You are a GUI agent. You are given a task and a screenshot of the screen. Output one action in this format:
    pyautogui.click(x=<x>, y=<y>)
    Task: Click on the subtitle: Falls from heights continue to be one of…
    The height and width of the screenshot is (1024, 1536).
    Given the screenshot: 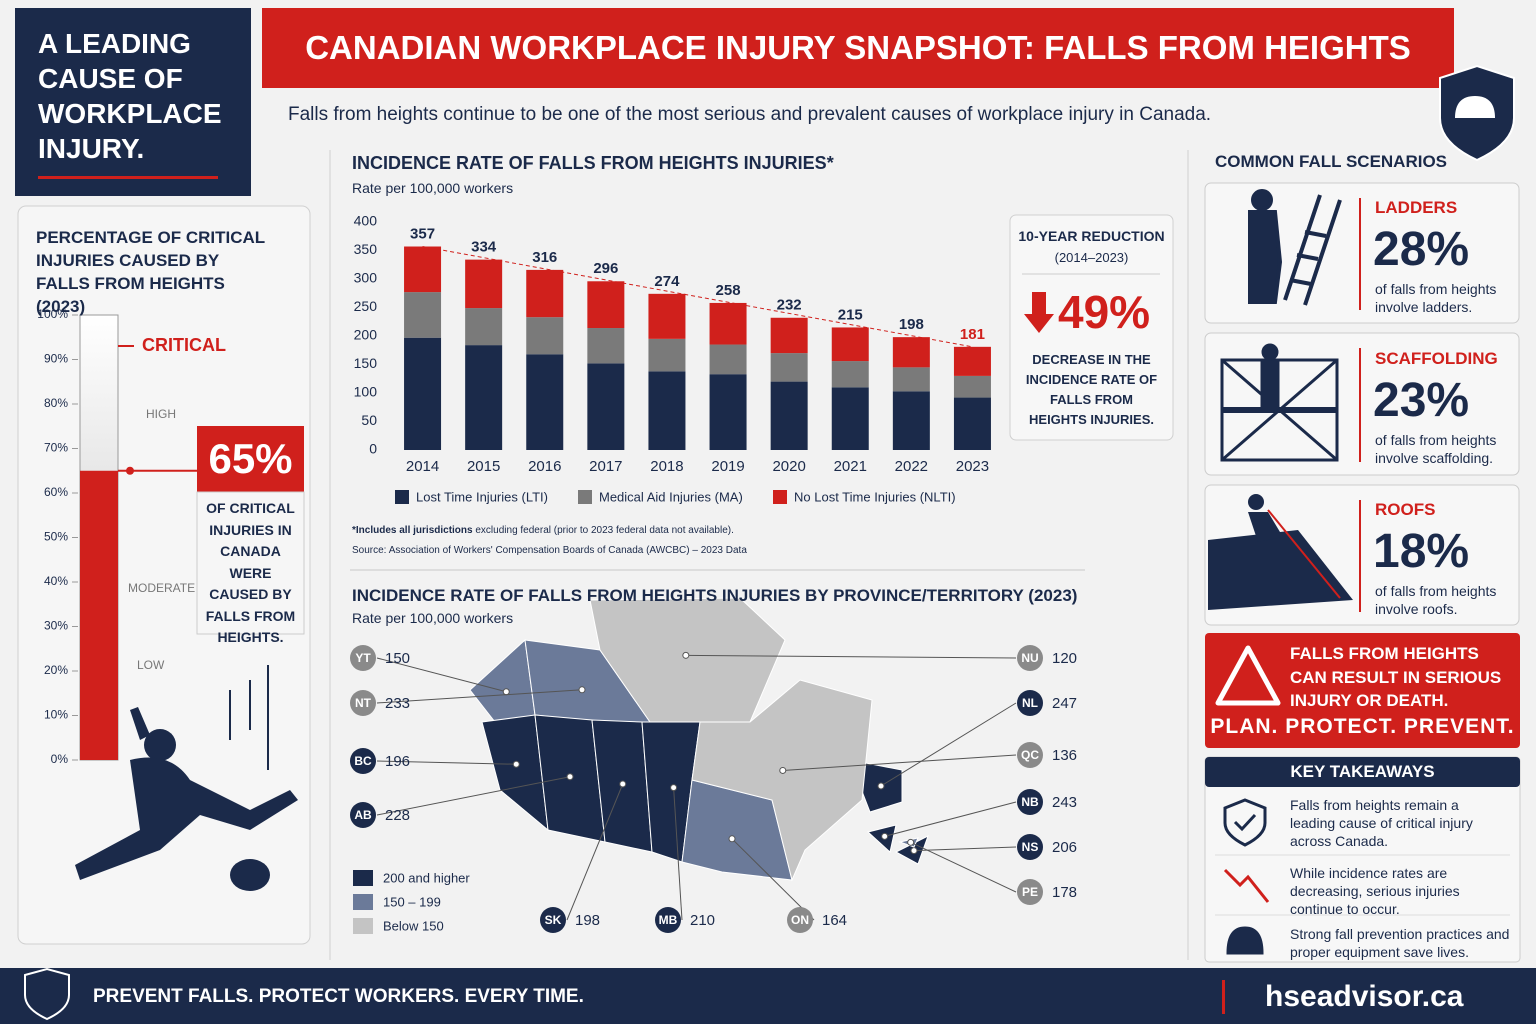 What is the action you would take?
    pyautogui.click(x=750, y=114)
    